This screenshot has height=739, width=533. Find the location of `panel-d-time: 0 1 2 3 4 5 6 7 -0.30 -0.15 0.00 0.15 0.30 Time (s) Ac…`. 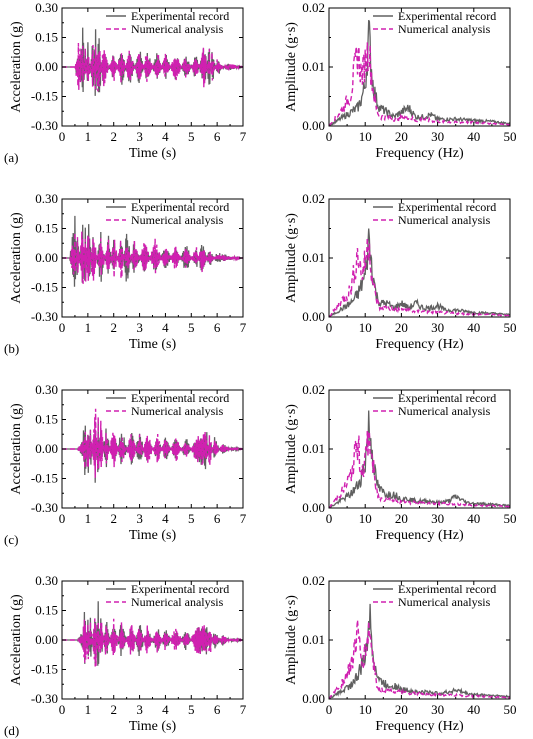

panel-d-time: 0 1 2 3 4 5 6 7 -0.30 -0.15 0.00 0.15 0.30 Time (s) Ac… is located at coordinates (125, 655).